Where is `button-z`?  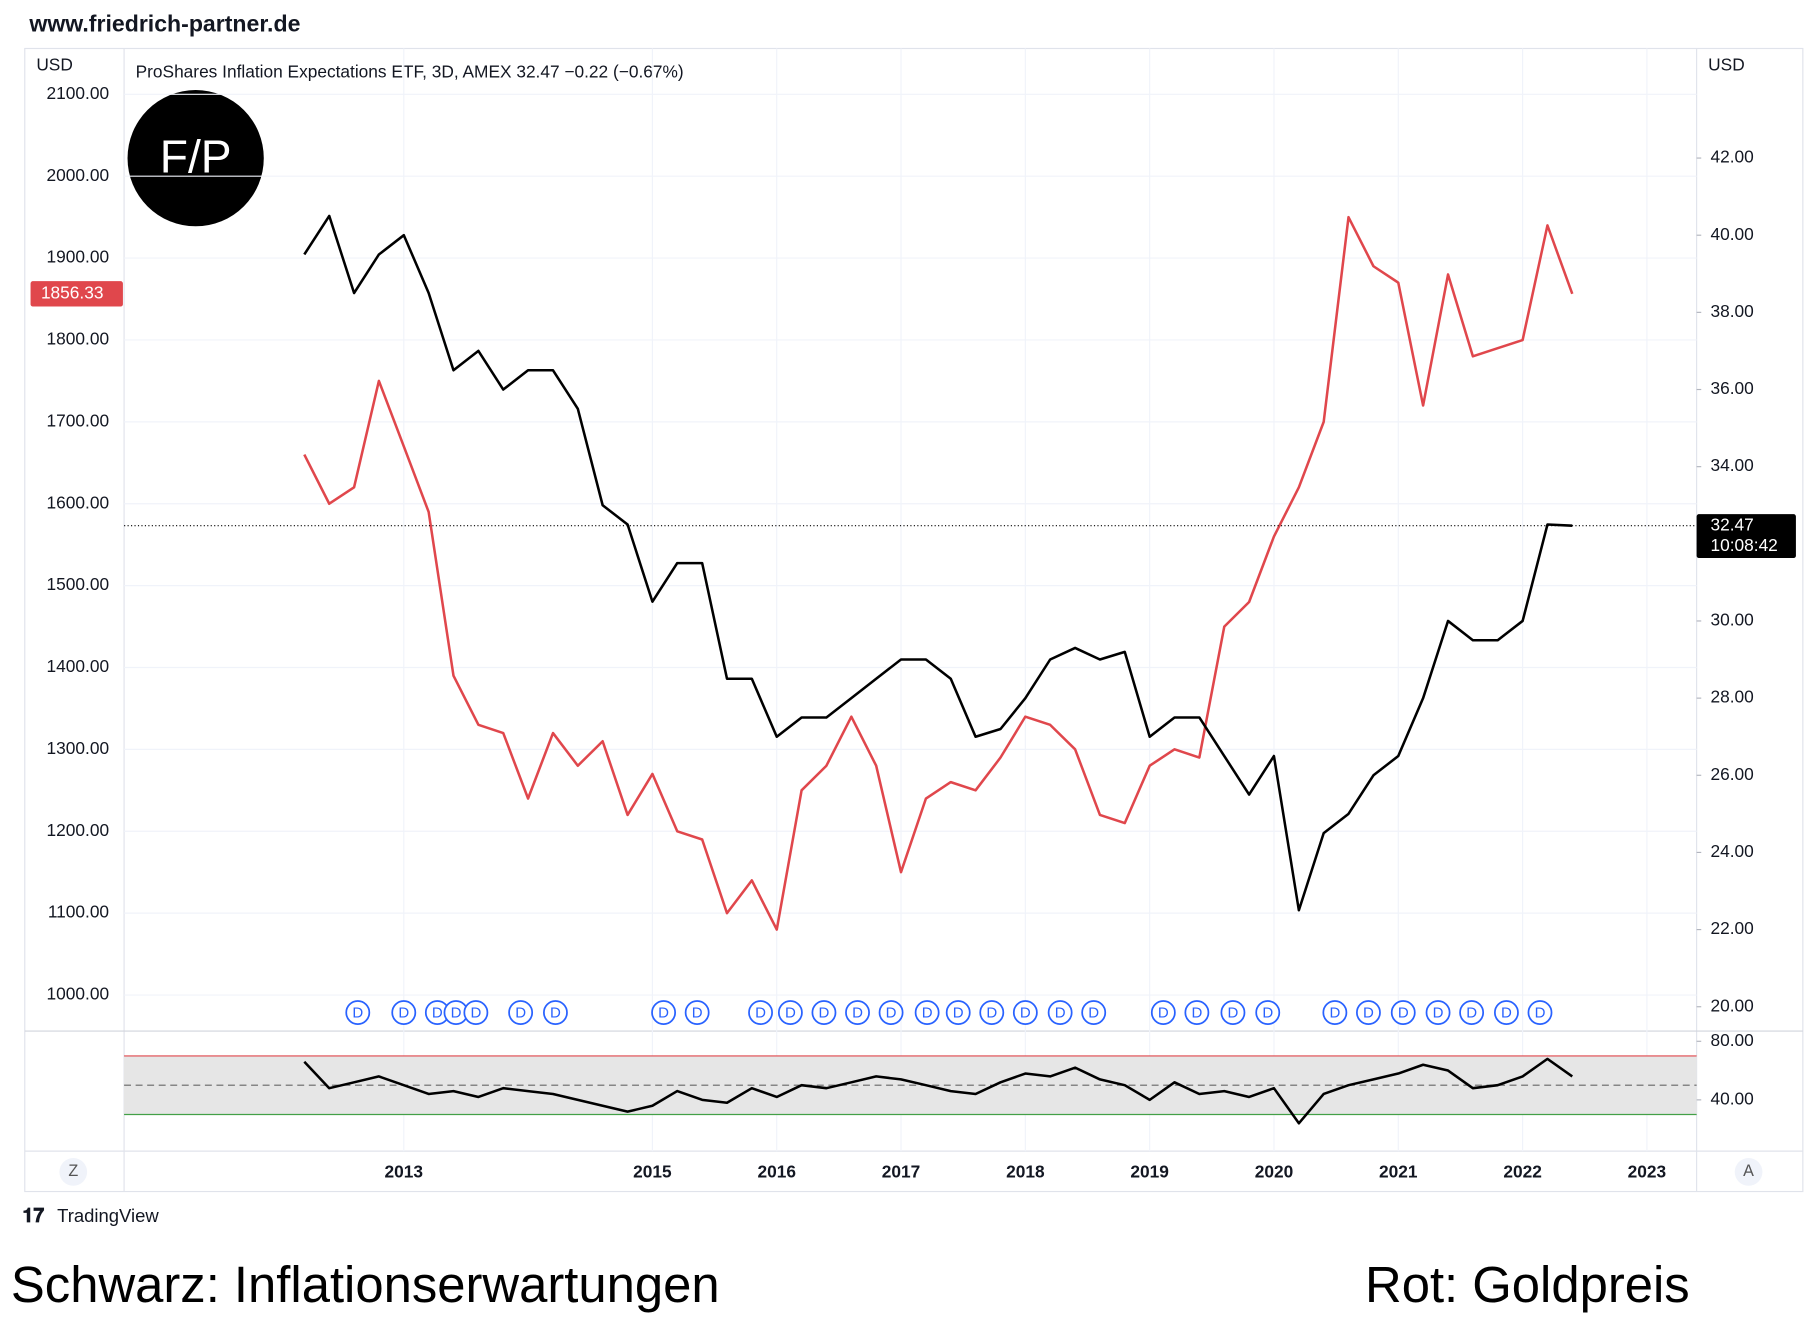
button-z is located at coordinates (73, 1172).